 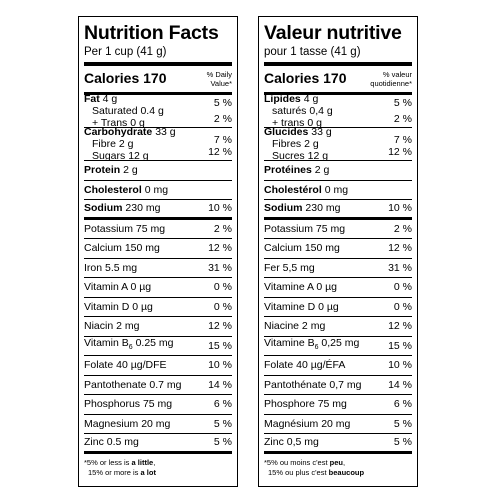 What do you see at coordinates (338, 327) in the screenshot?
I see `niacin-row: Niacine 2 mg 12 %` at bounding box center [338, 327].